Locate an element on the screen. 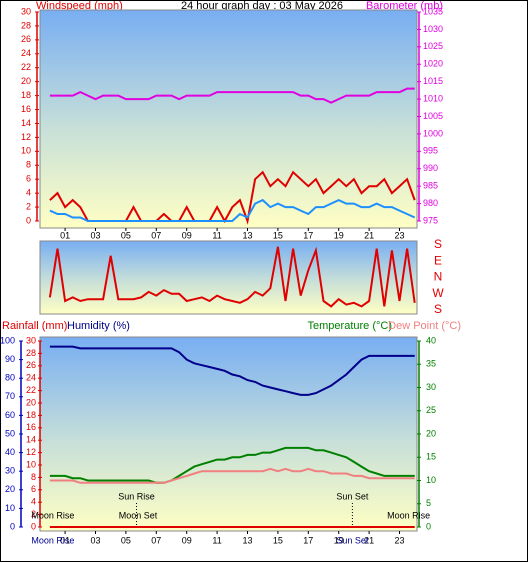  y-tick-label: 60 is located at coordinates (10, 415).